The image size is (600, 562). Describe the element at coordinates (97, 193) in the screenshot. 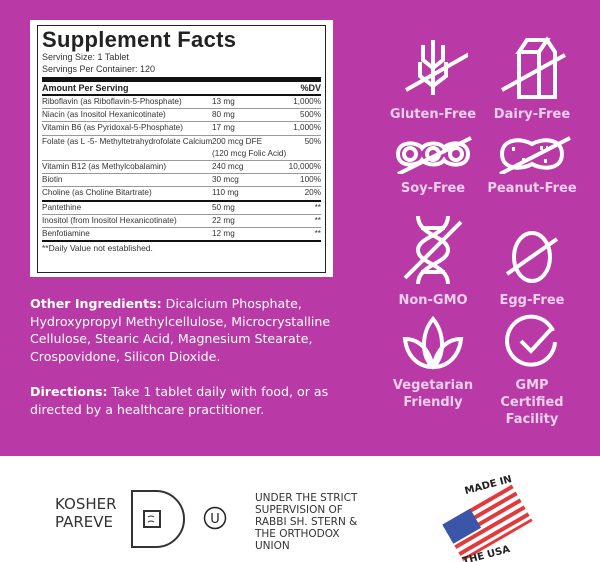

I see `nutrient-name: Choline (as Choline Bitartrate)` at that location.